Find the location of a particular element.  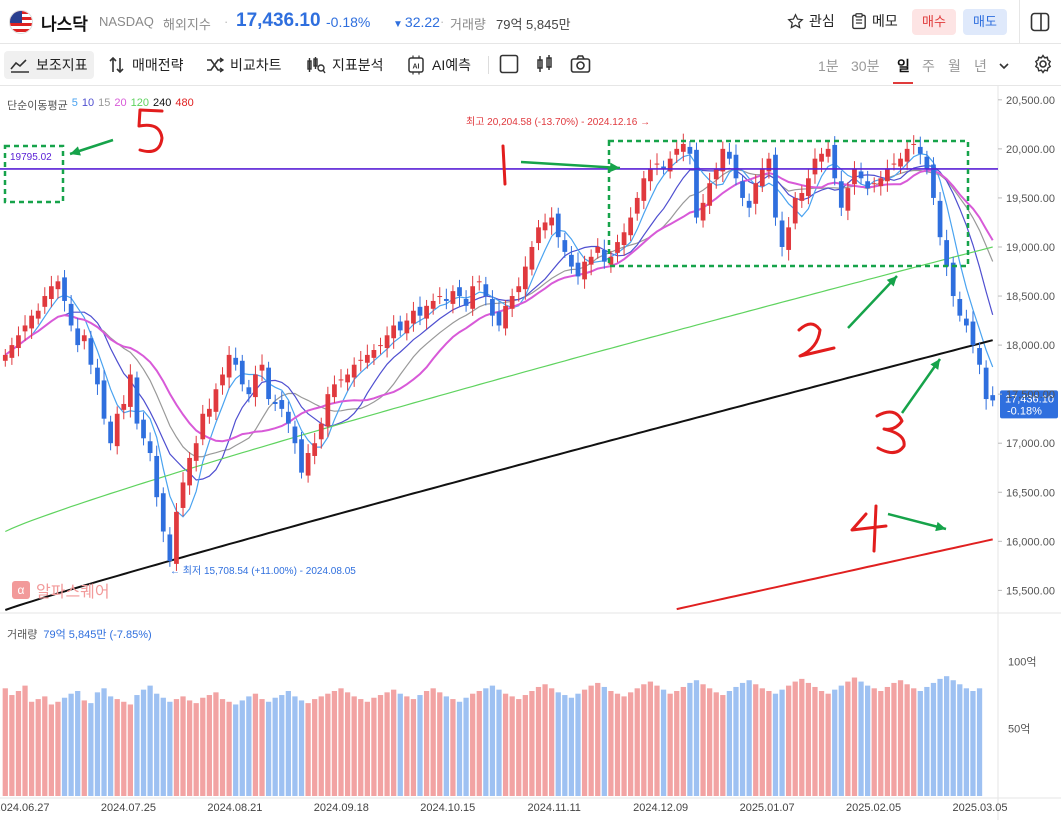

symbol-name: 나스닥 is located at coordinates (64, 24).